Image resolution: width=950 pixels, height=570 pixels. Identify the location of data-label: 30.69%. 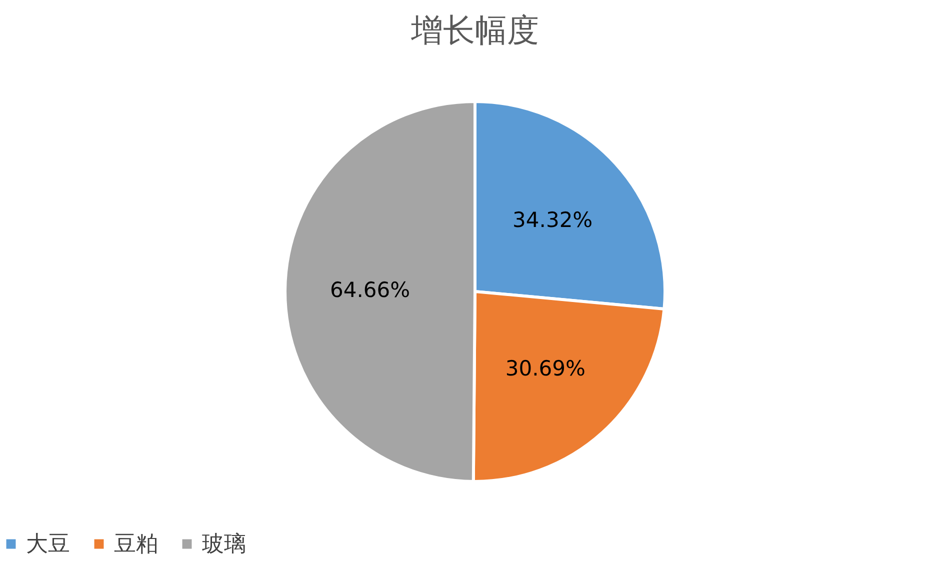
(545, 368).